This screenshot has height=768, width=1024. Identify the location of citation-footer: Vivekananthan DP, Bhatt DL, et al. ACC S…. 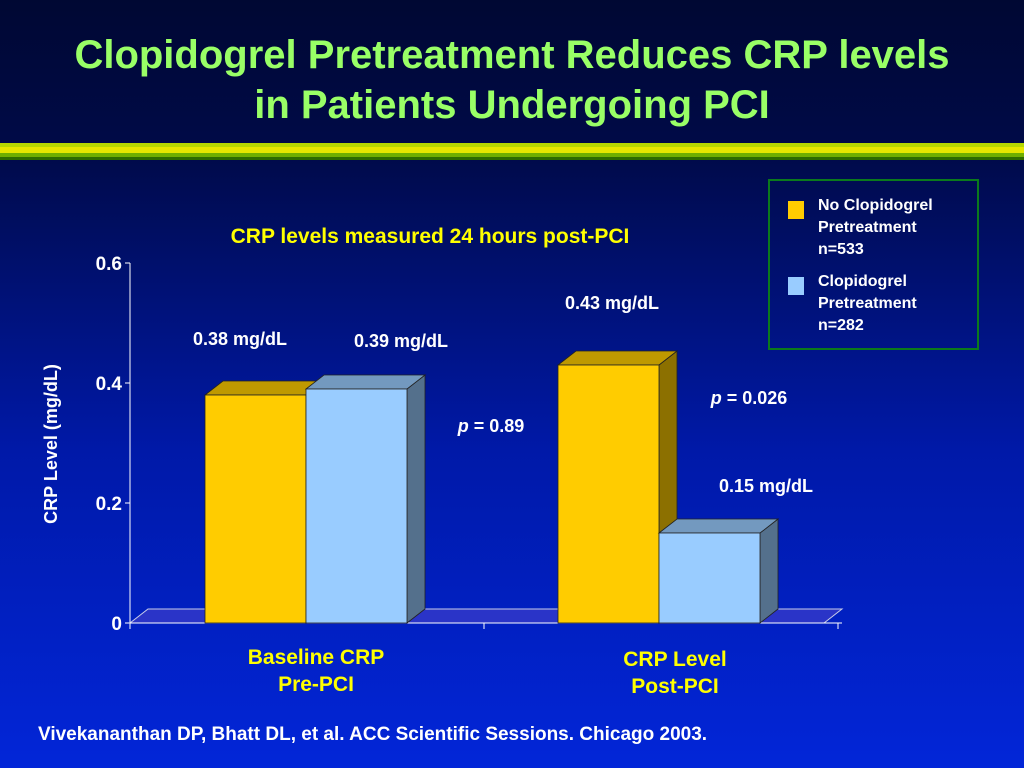
(373, 734).